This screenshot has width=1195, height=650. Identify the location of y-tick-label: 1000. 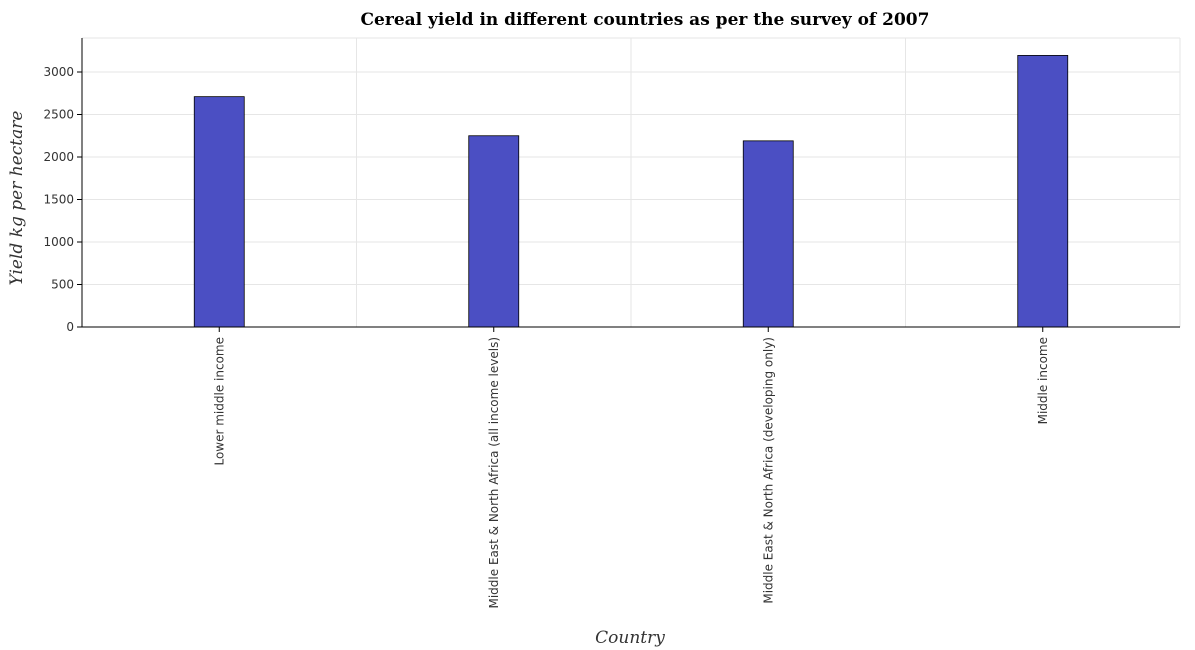
(58, 242).